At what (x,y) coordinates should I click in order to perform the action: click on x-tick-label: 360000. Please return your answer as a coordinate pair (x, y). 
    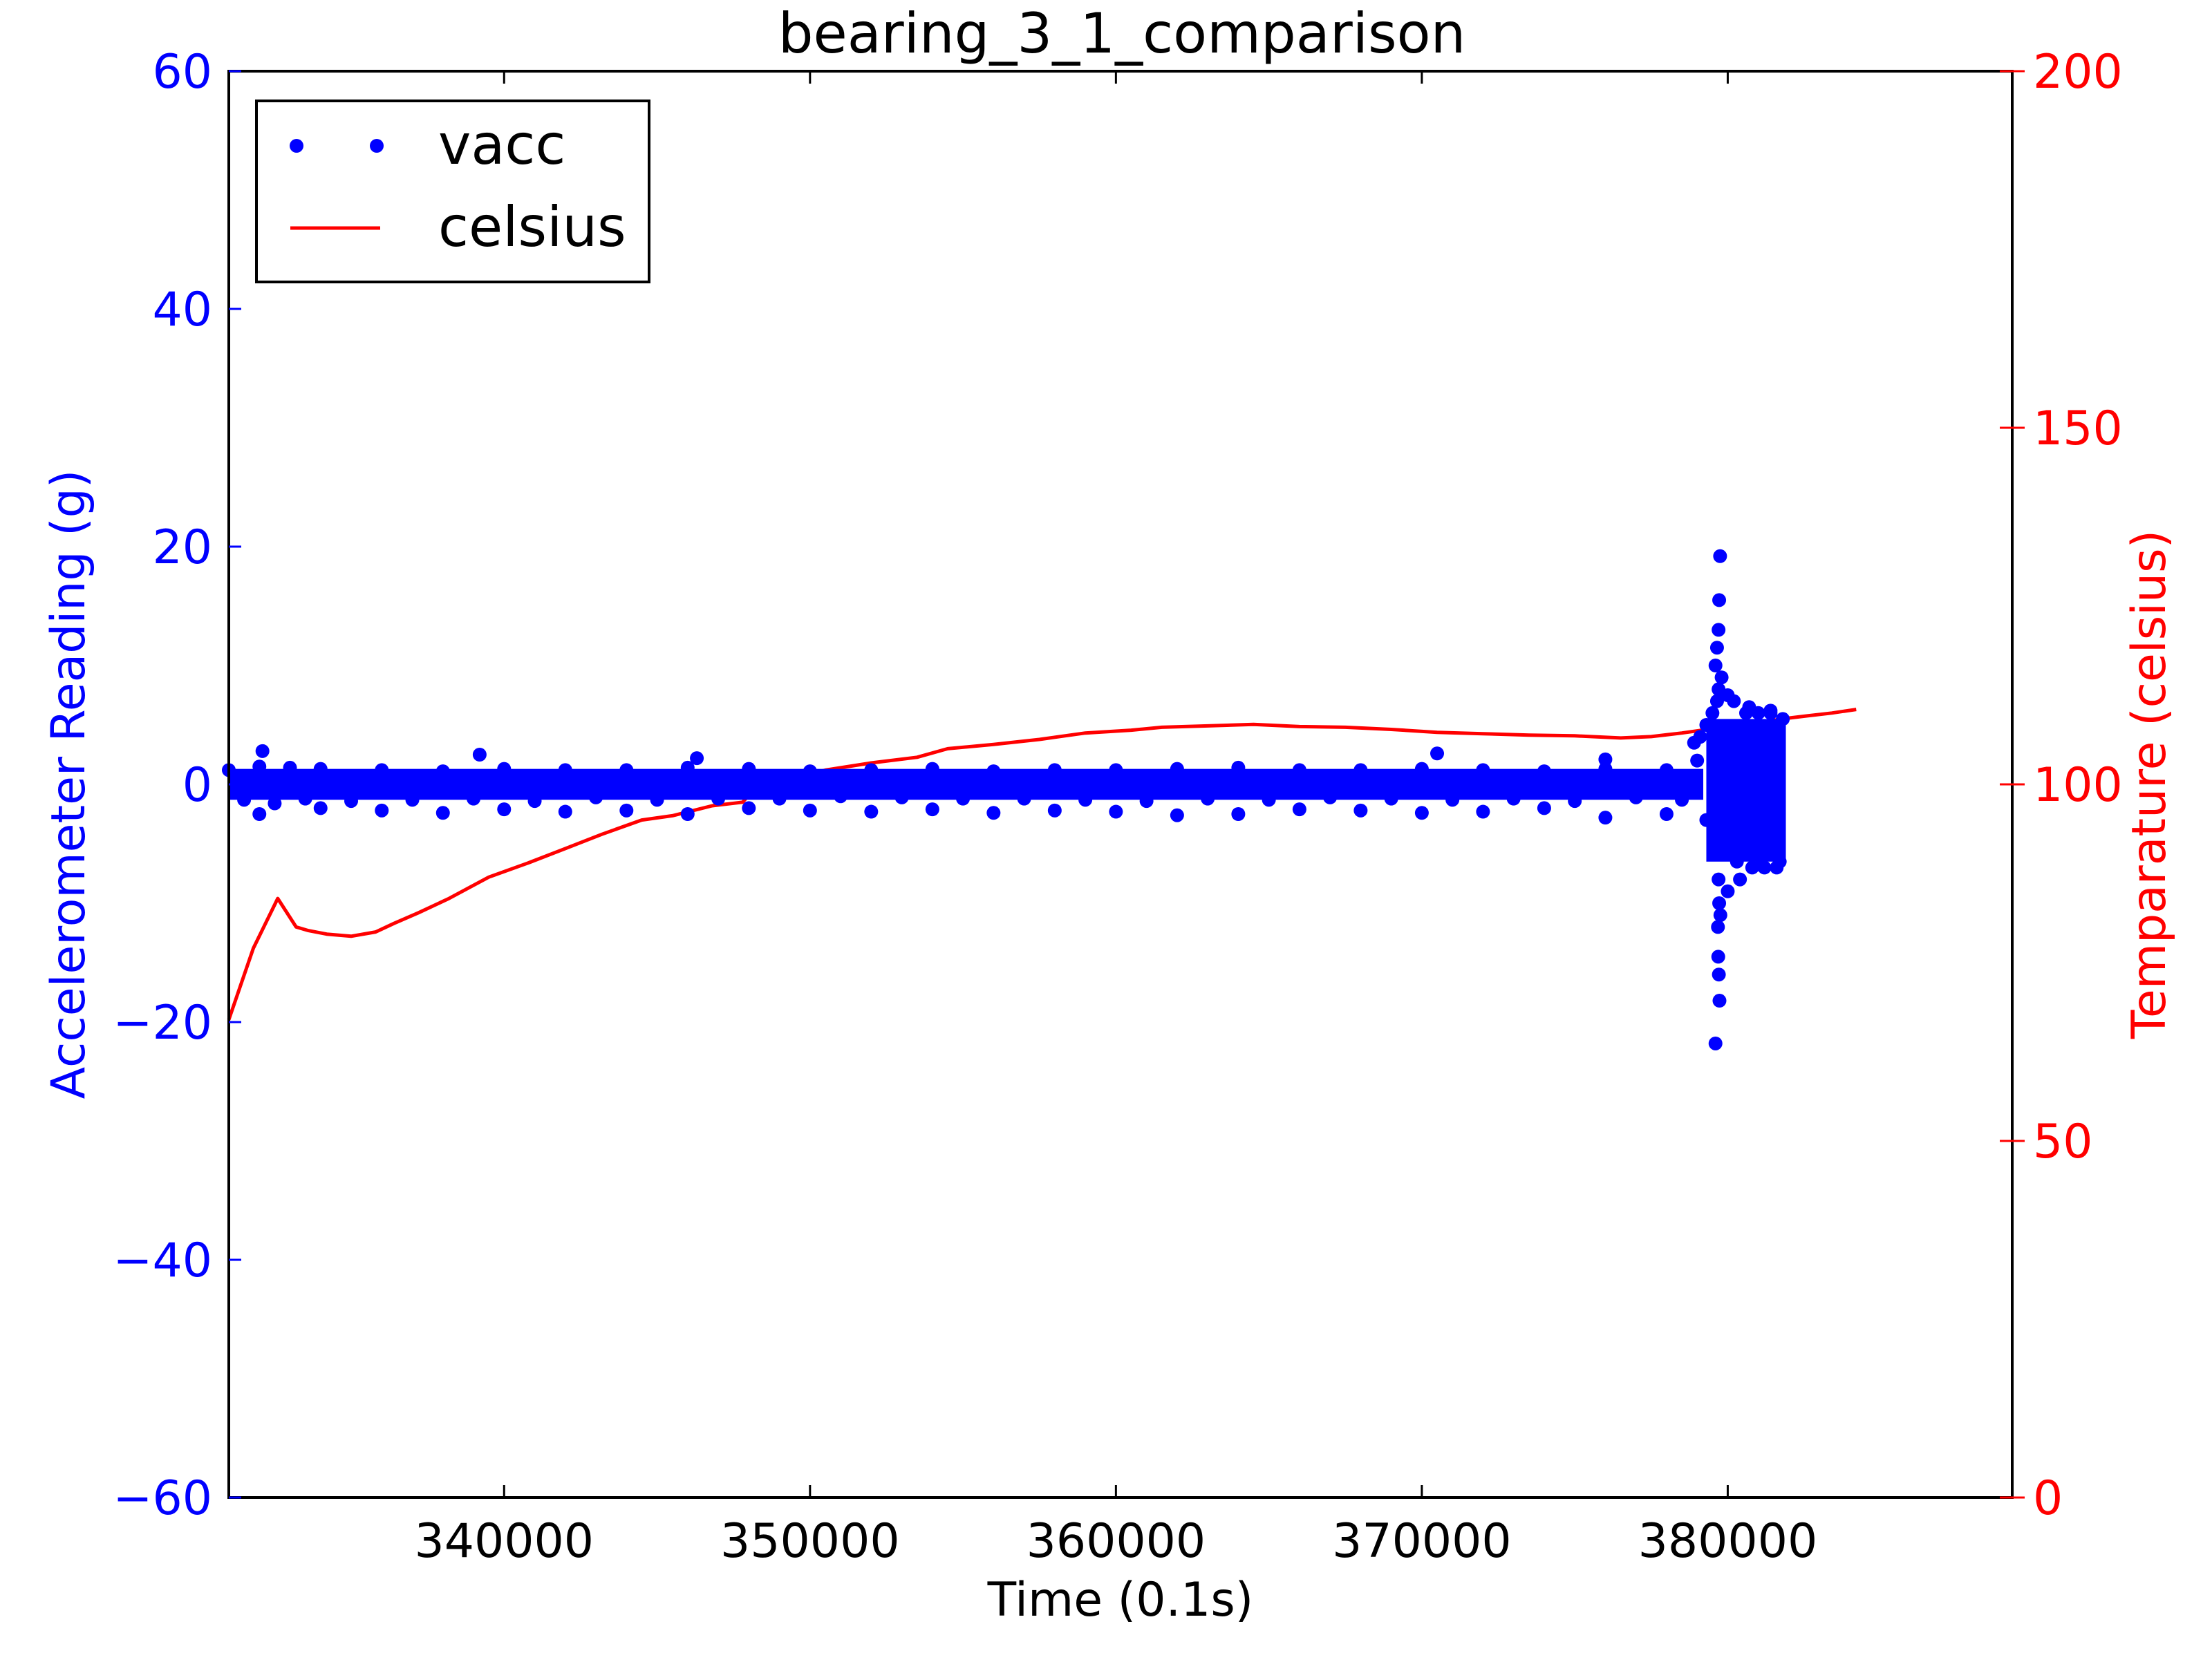
    Looking at the image, I should click on (1117, 1541).